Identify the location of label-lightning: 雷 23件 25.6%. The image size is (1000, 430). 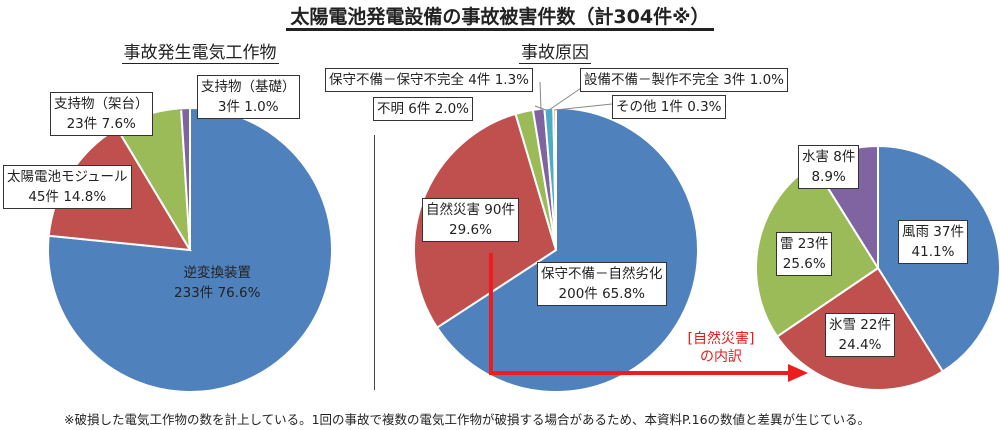
(804, 254).